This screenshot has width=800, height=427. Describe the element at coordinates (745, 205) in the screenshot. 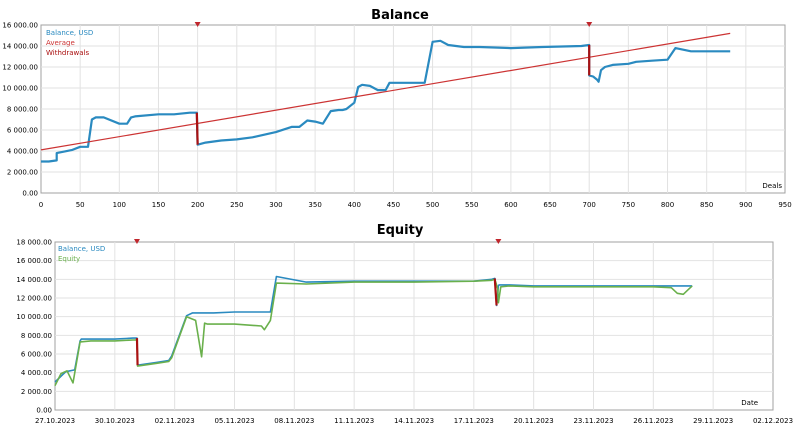

I see `x-tick-label: 900` at that location.